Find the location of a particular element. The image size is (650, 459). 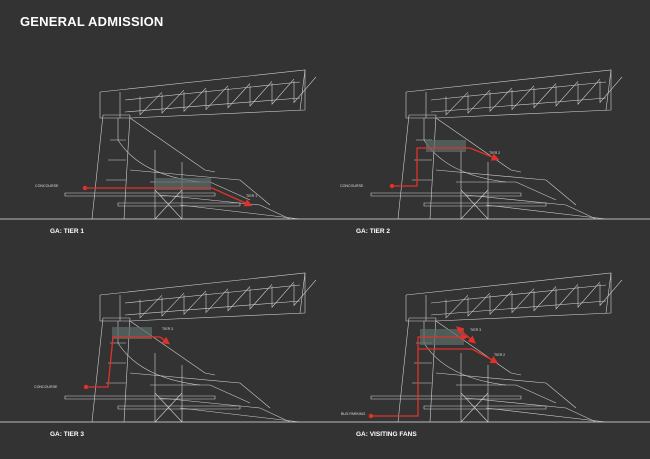

panel-label-tier-3: GA: TIER 3 is located at coordinates (67, 434).